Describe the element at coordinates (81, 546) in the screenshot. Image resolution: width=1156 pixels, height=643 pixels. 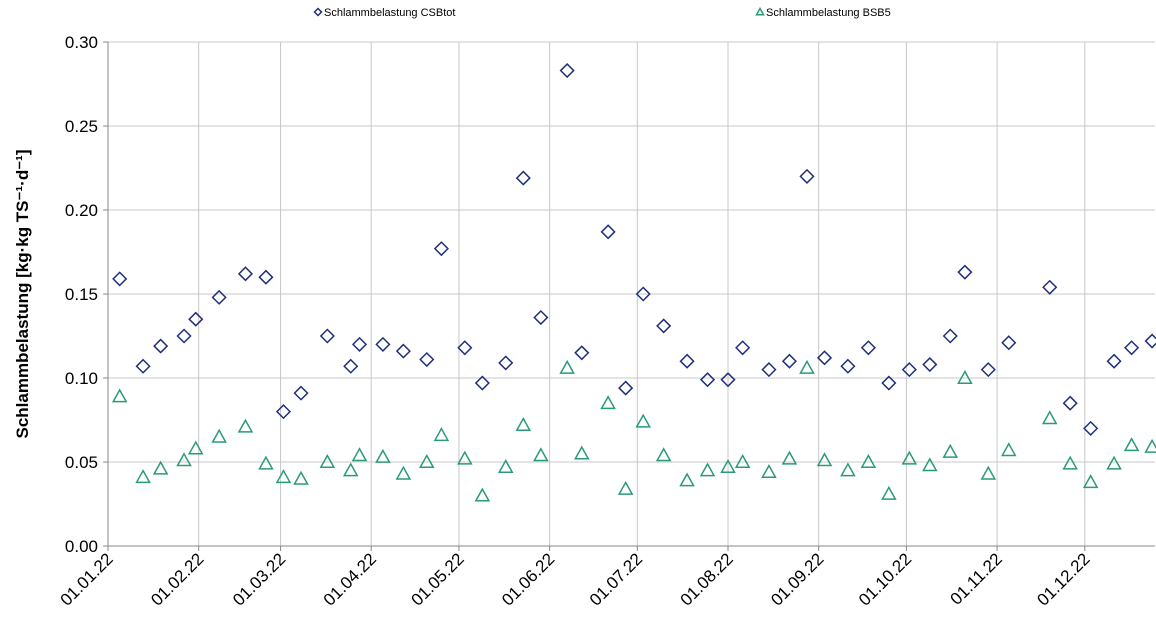
I see `y-tick-label: 0.00` at that location.